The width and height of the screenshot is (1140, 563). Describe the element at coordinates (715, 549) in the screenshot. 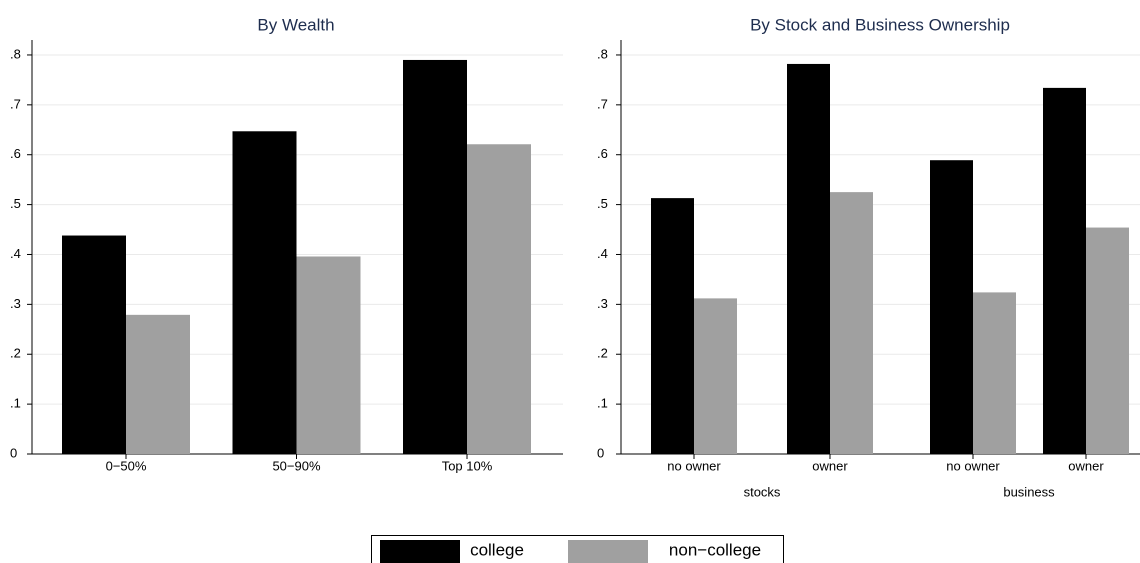

I see `legend-text: non−college` at that location.